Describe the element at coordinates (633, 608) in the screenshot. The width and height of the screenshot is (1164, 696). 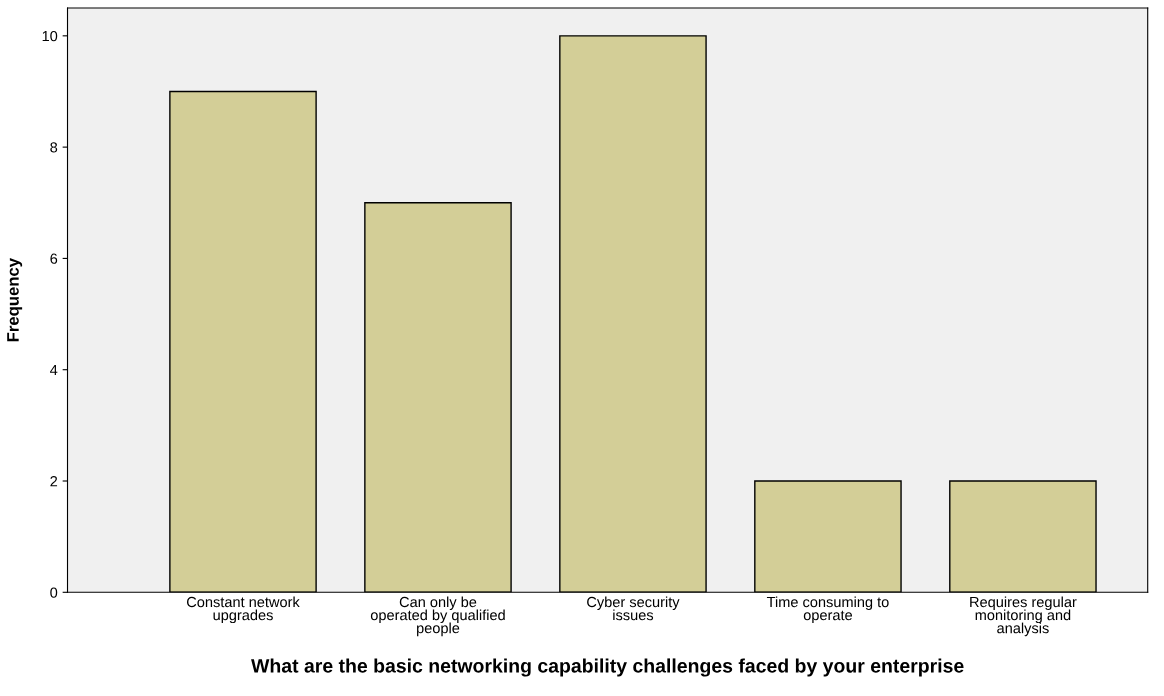
I see `x-tick-label: Cyber security issues` at that location.